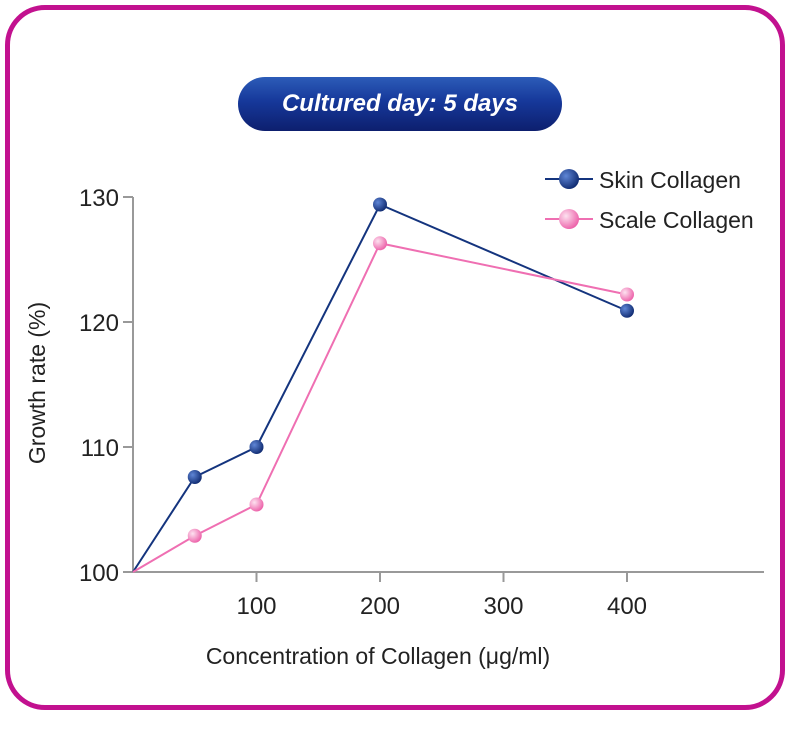 The image size is (800, 734). I want to click on x-tick-label-300: 300, so click(503, 606).